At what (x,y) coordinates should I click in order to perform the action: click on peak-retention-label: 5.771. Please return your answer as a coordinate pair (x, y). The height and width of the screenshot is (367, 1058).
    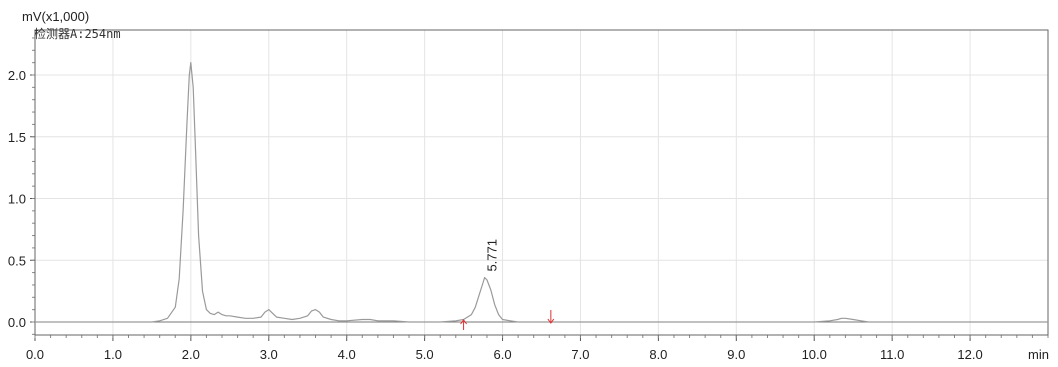
    Looking at the image, I should click on (492, 255).